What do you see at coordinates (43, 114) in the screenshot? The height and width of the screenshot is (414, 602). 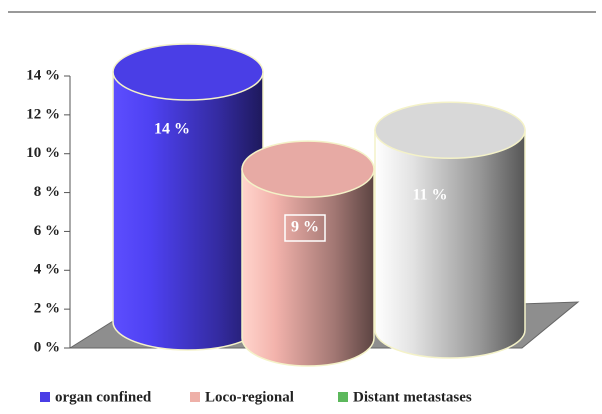 I see `y-tick-label: 12 %` at bounding box center [43, 114].